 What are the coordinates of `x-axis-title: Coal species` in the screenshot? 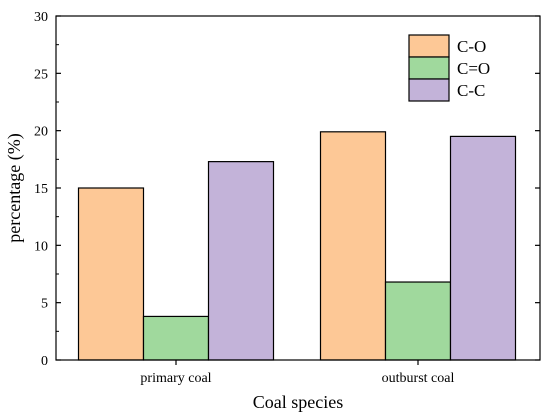 It's located at (298, 402).